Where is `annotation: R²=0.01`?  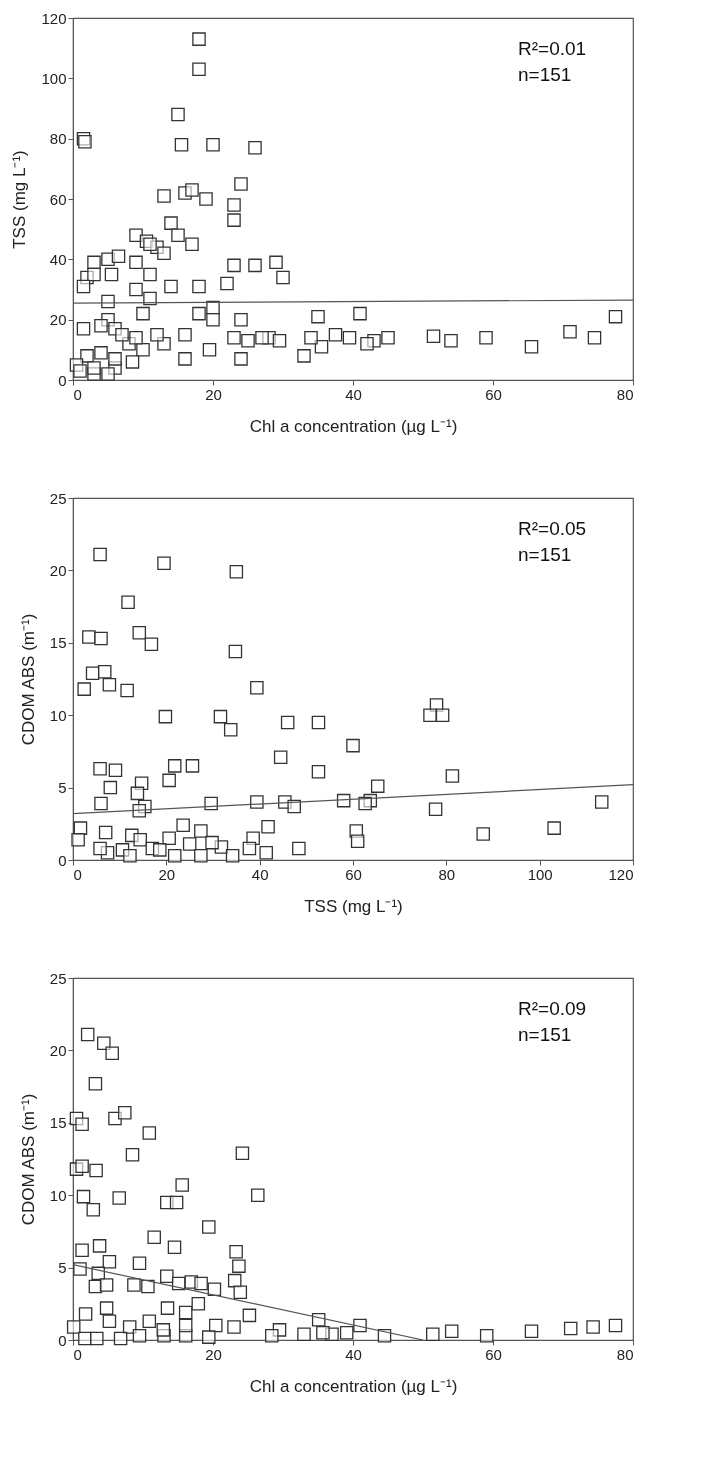
annotation: R²=0.01 is located at coordinates (552, 48).